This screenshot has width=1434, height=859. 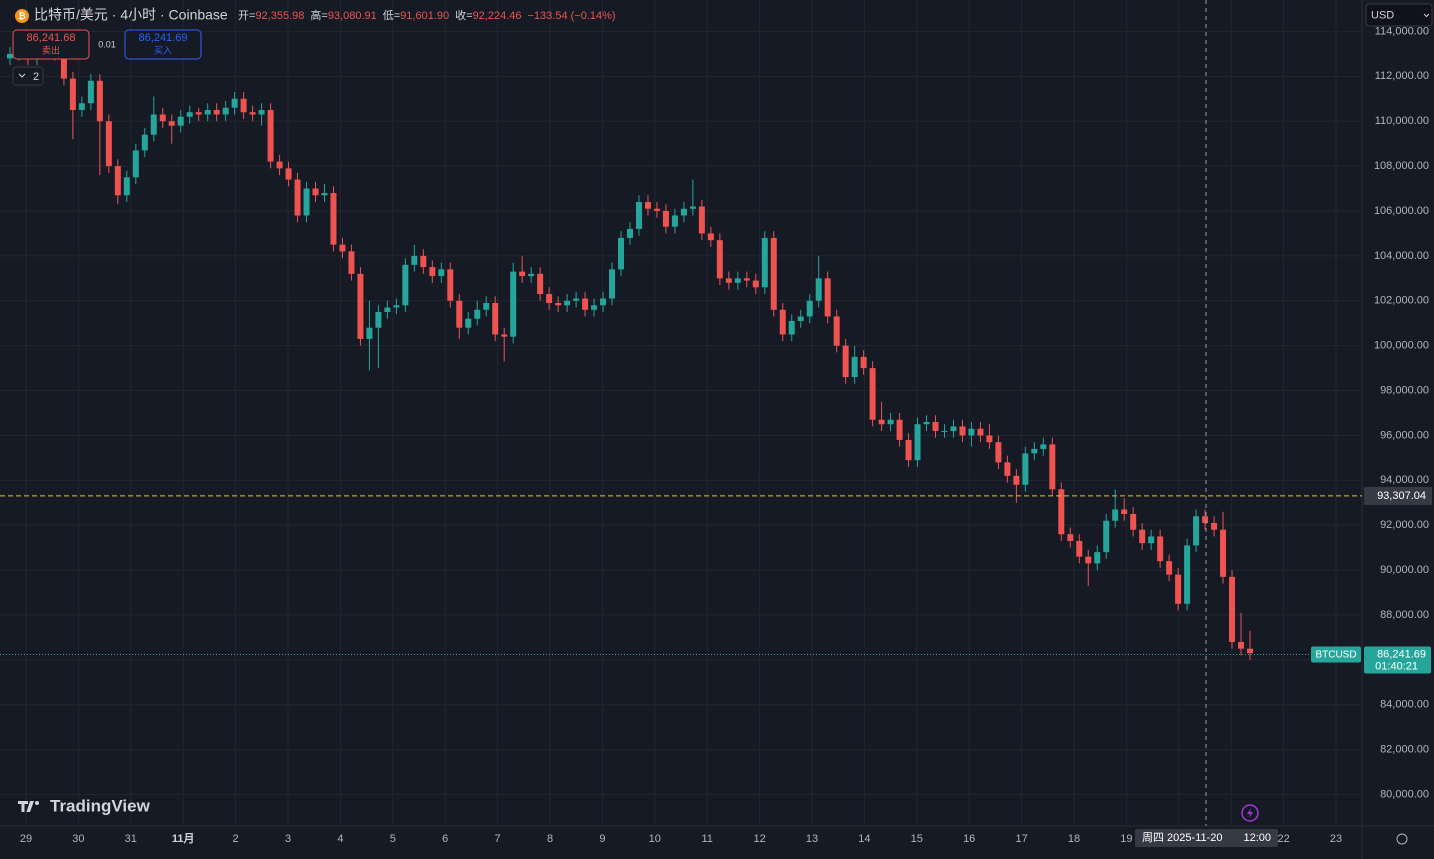 I want to click on y-tick-label: 102,000.00, so click(x=1401, y=301).